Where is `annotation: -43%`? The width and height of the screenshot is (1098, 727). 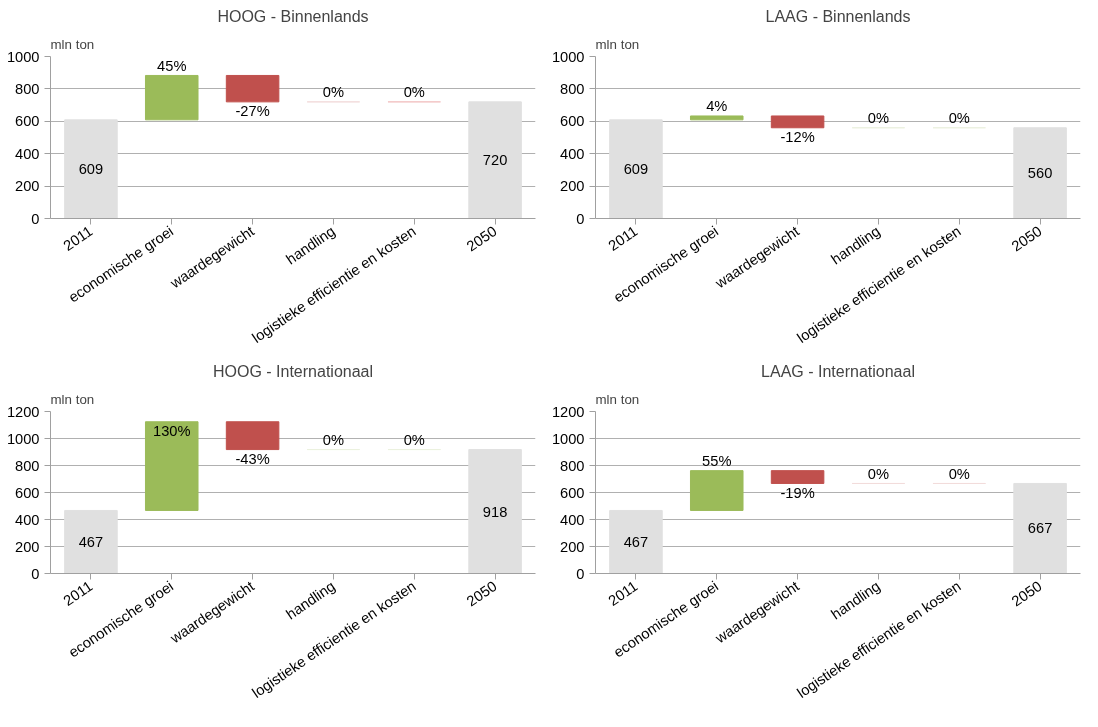
annotation: -43% is located at coordinates (252, 459).